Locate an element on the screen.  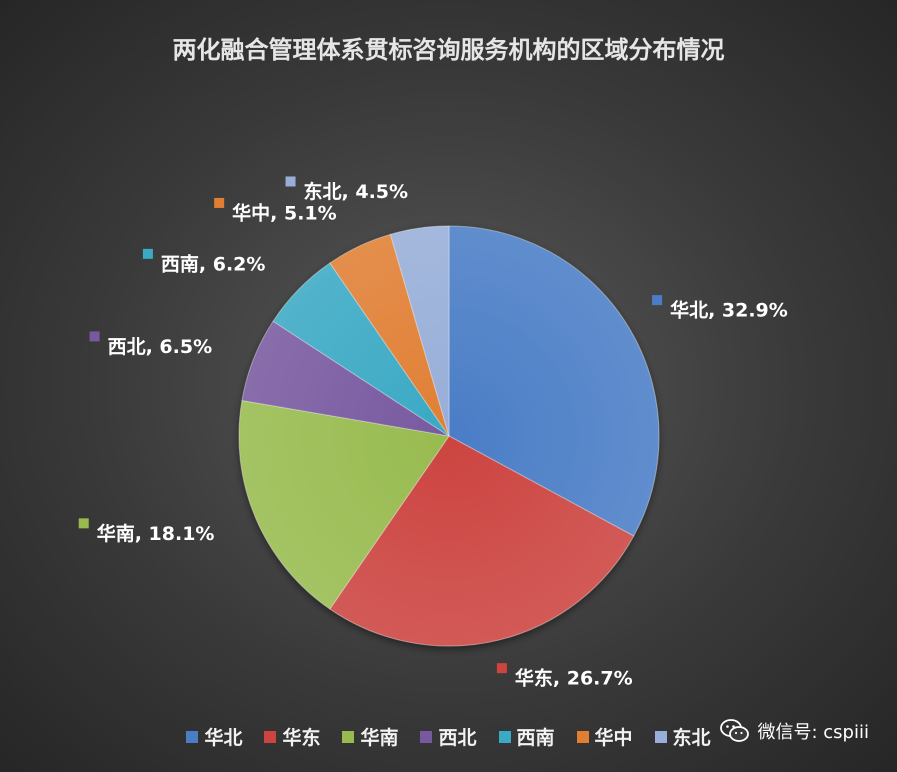
legend-label: 东北 is located at coordinates (691, 738).